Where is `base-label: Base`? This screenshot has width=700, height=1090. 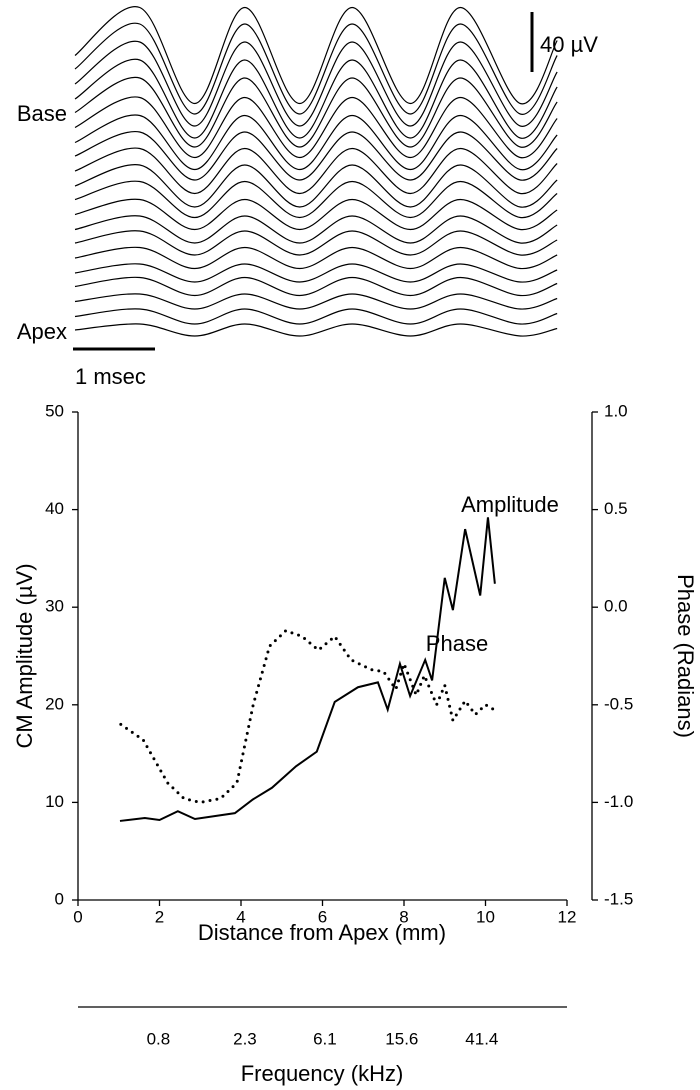
base-label: Base is located at coordinates (42, 113).